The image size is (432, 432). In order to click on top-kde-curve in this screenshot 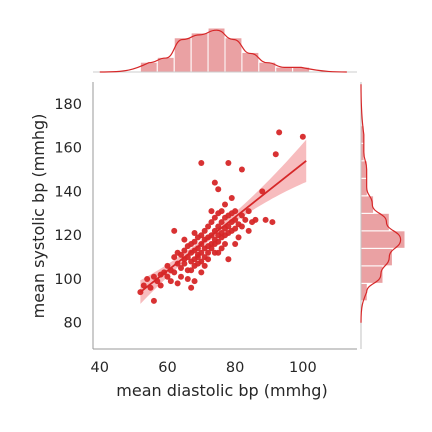, I will do `click(223, 51)`.